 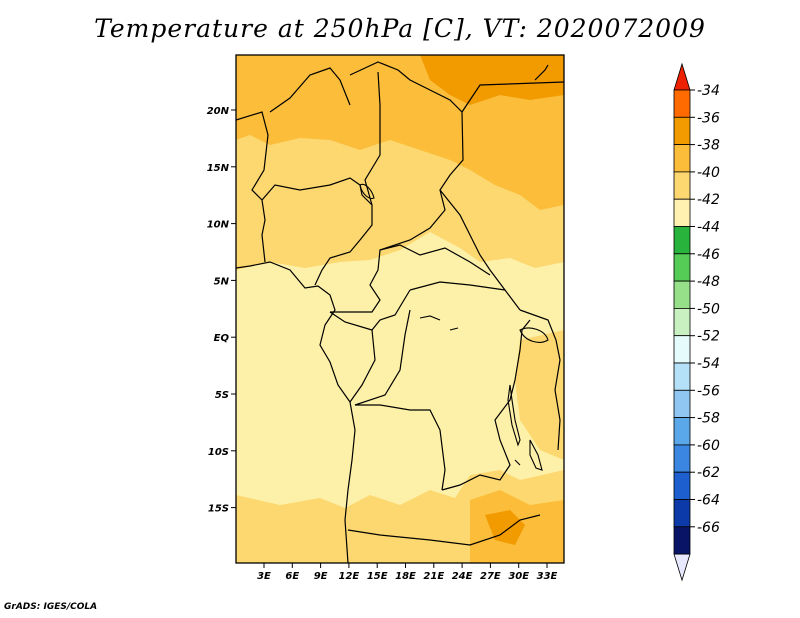 I want to click on lat-tick-label: 15S, so click(x=218, y=509).